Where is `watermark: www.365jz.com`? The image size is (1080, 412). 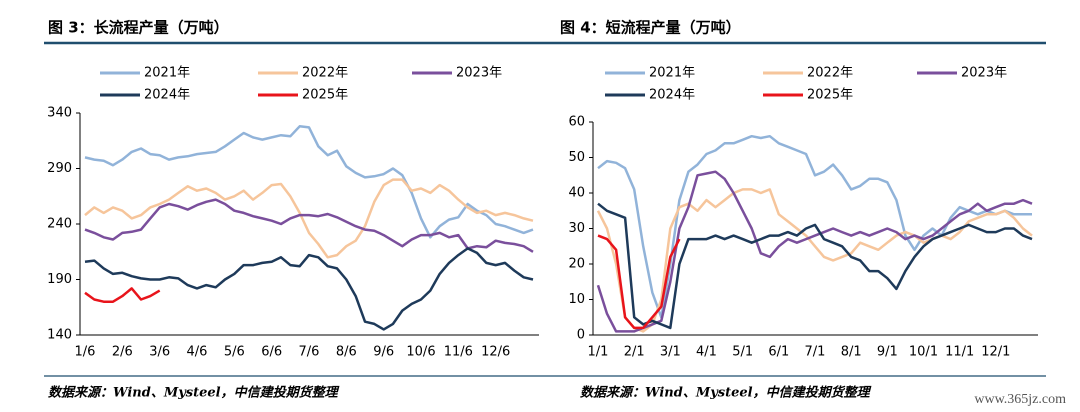
watermark: www.365jz.com is located at coordinates (1020, 399).